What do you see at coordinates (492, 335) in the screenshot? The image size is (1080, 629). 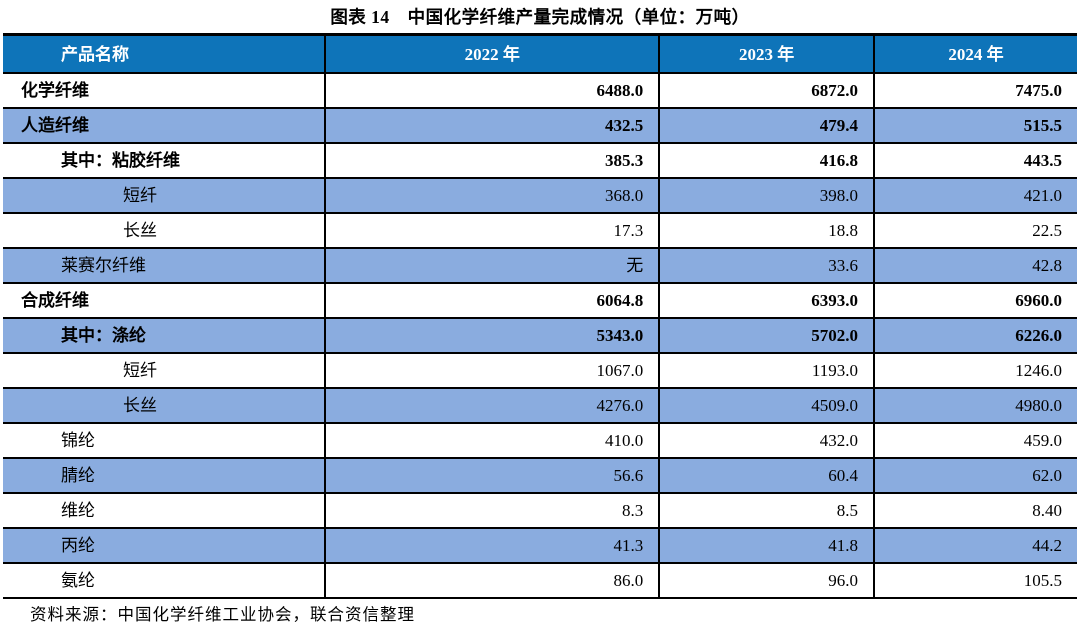 I see `value-cell: 5343.0` at bounding box center [492, 335].